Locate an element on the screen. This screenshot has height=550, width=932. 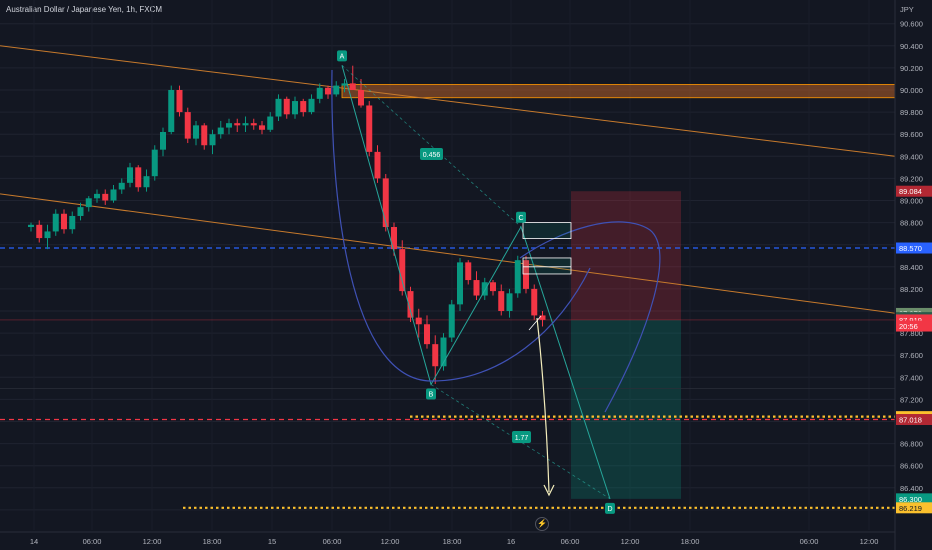
svg-text: 87.018 is located at coordinates (910, 420).